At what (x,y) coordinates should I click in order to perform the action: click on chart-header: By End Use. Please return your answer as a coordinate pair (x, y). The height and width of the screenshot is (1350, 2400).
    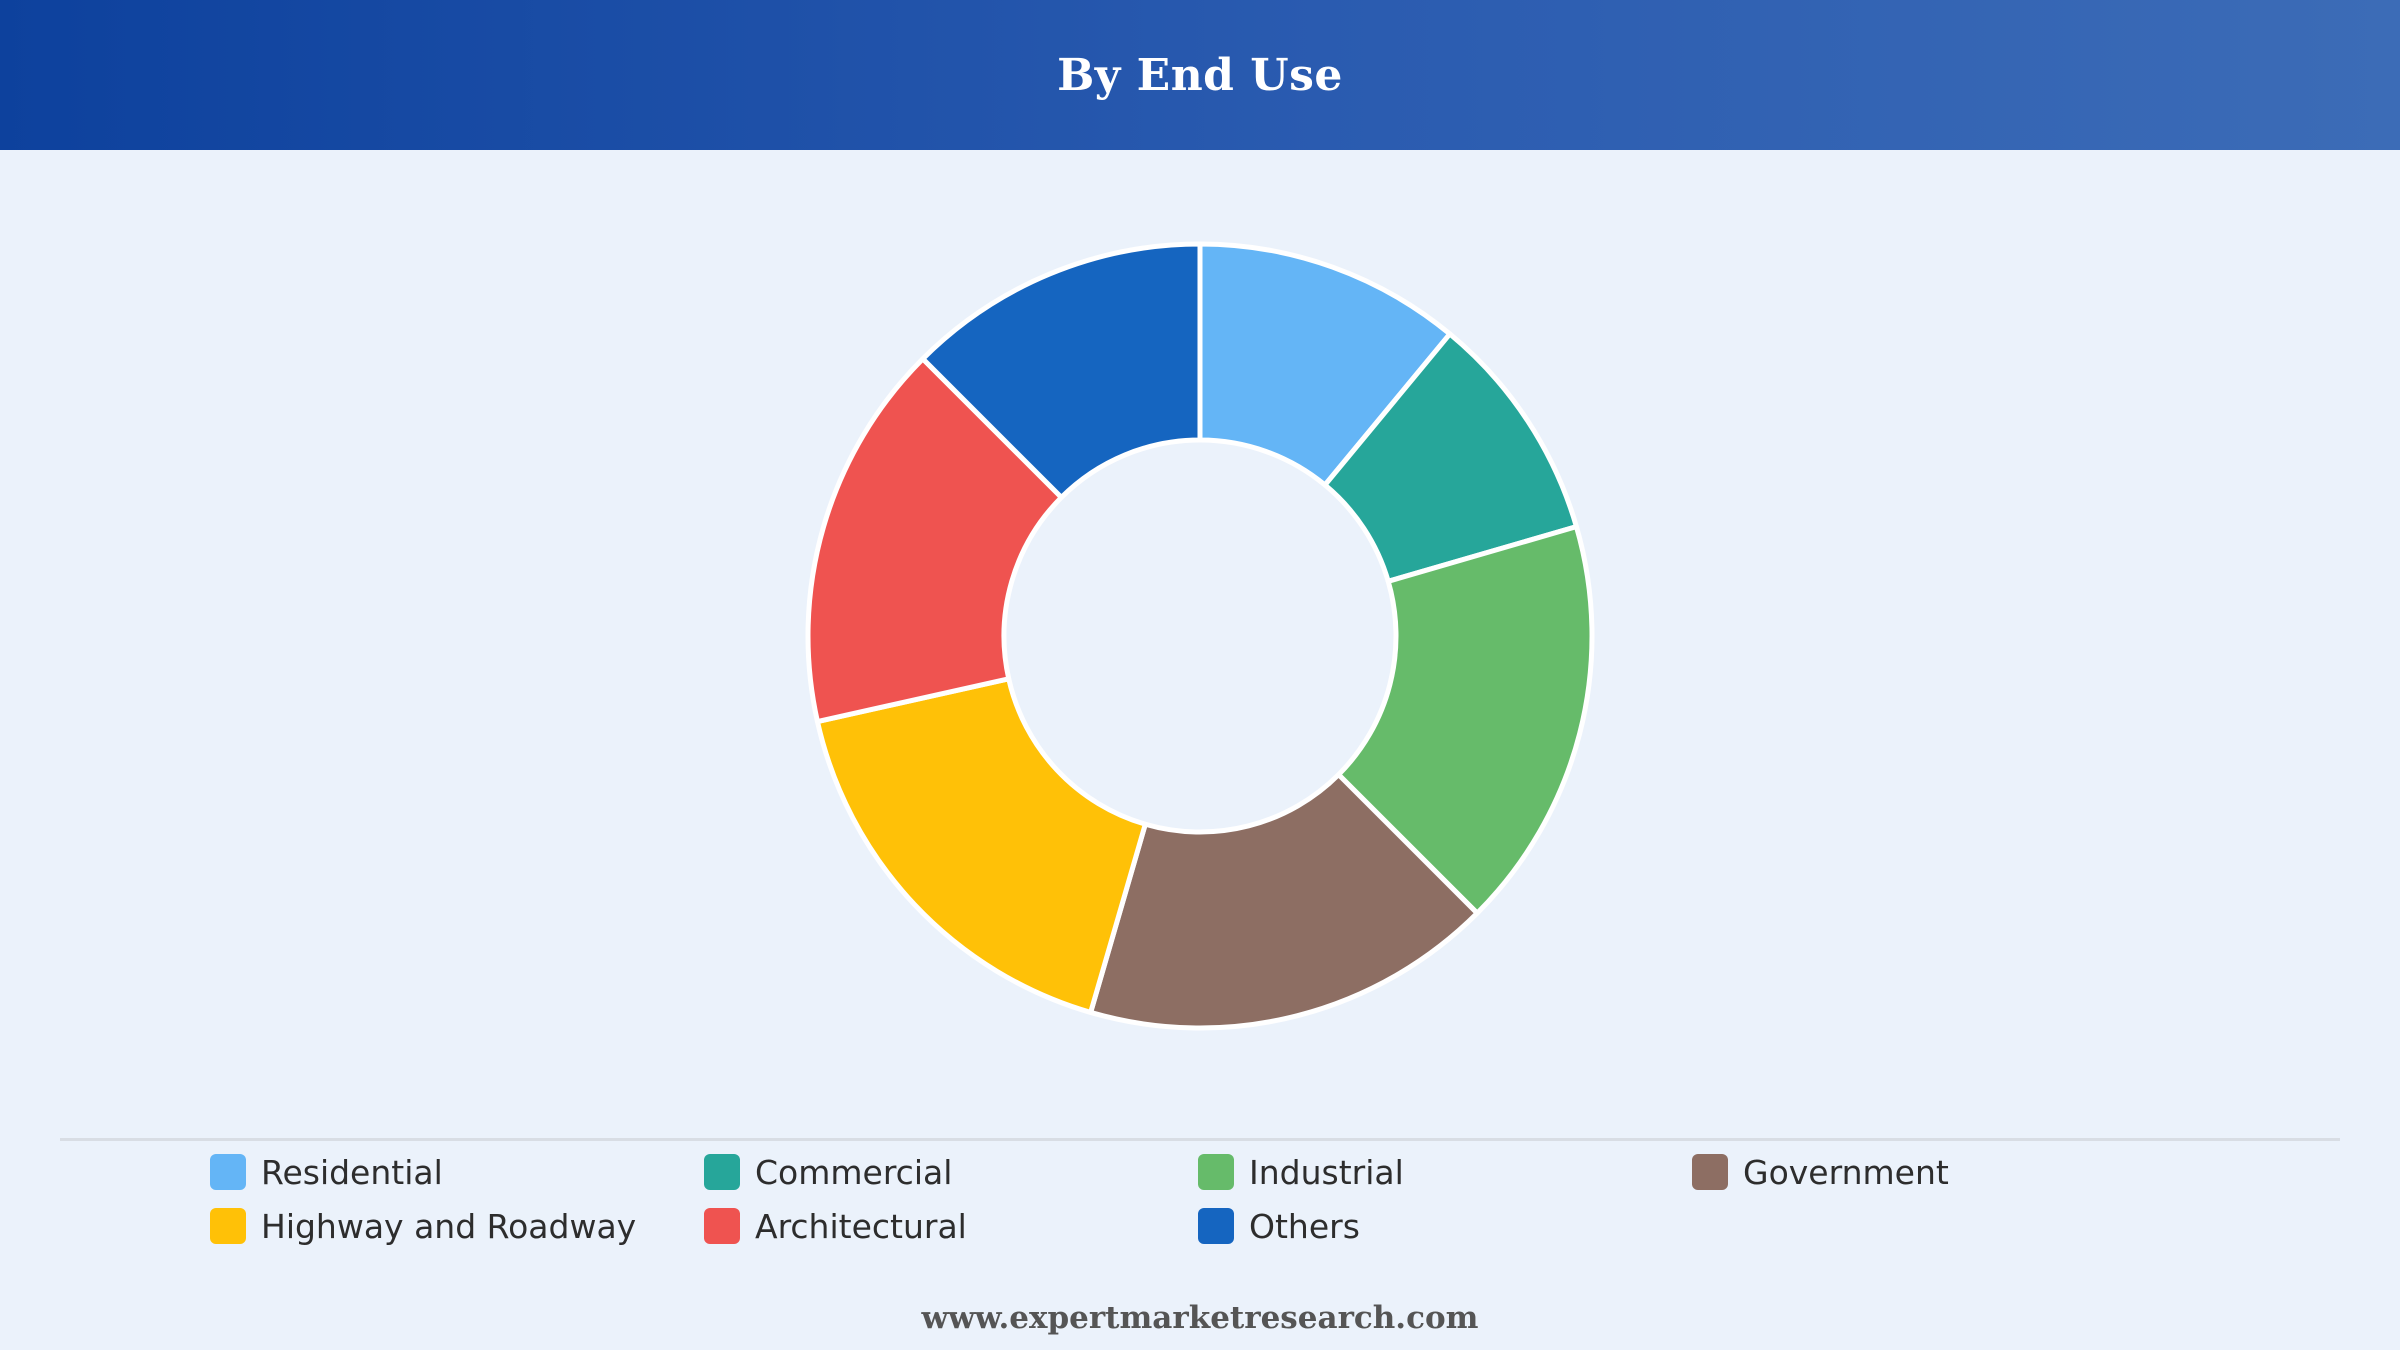
    Looking at the image, I should click on (1200, 75).